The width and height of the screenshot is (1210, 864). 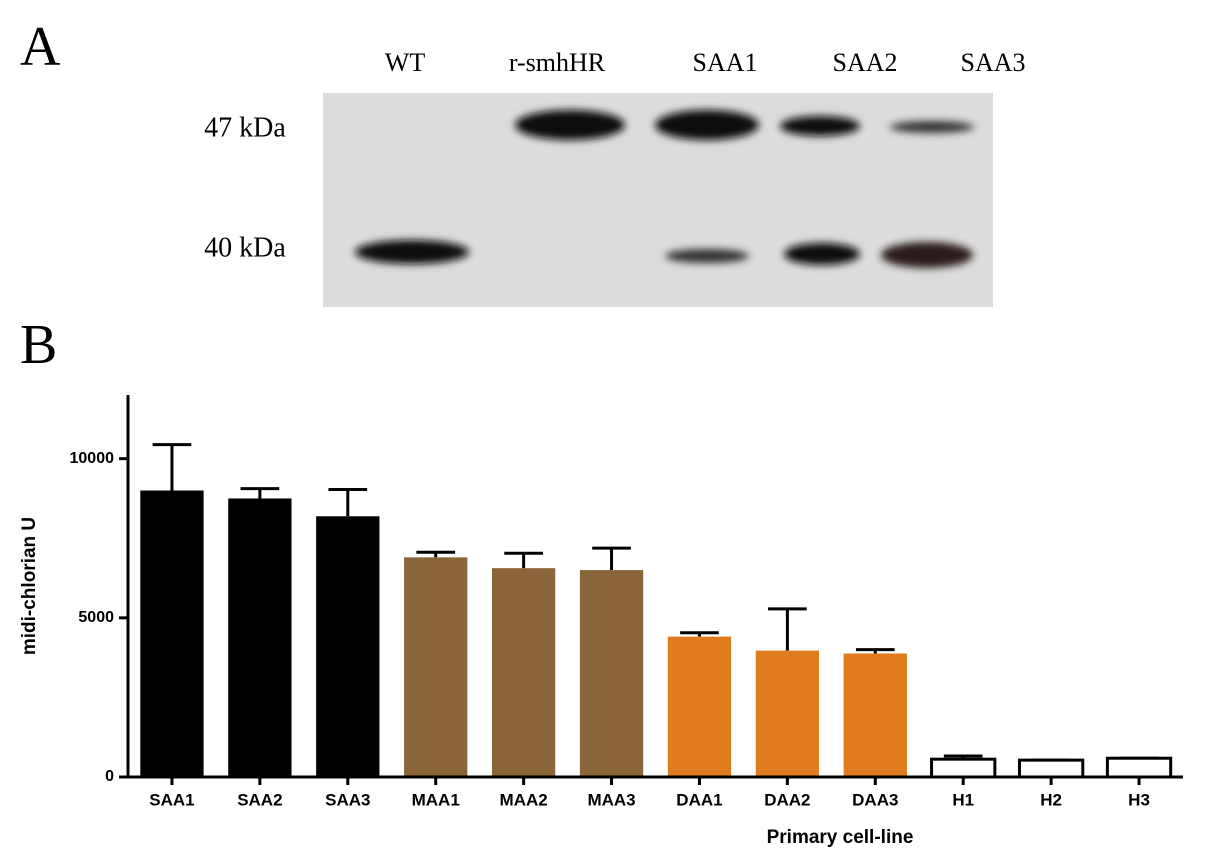 What do you see at coordinates (29, 586) in the screenshot?
I see `y-axis-label: midi-chlorian U` at bounding box center [29, 586].